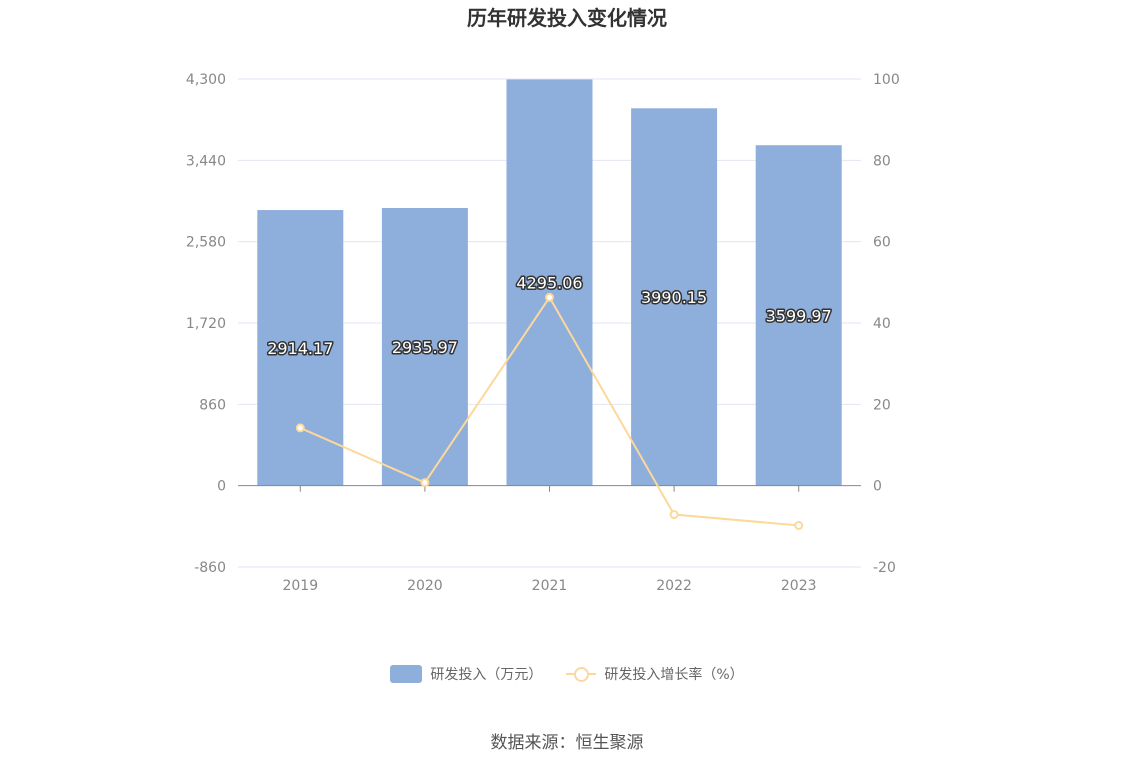 The width and height of the screenshot is (1134, 766). I want to click on bar-value-label: 3599.97, so click(799, 315).